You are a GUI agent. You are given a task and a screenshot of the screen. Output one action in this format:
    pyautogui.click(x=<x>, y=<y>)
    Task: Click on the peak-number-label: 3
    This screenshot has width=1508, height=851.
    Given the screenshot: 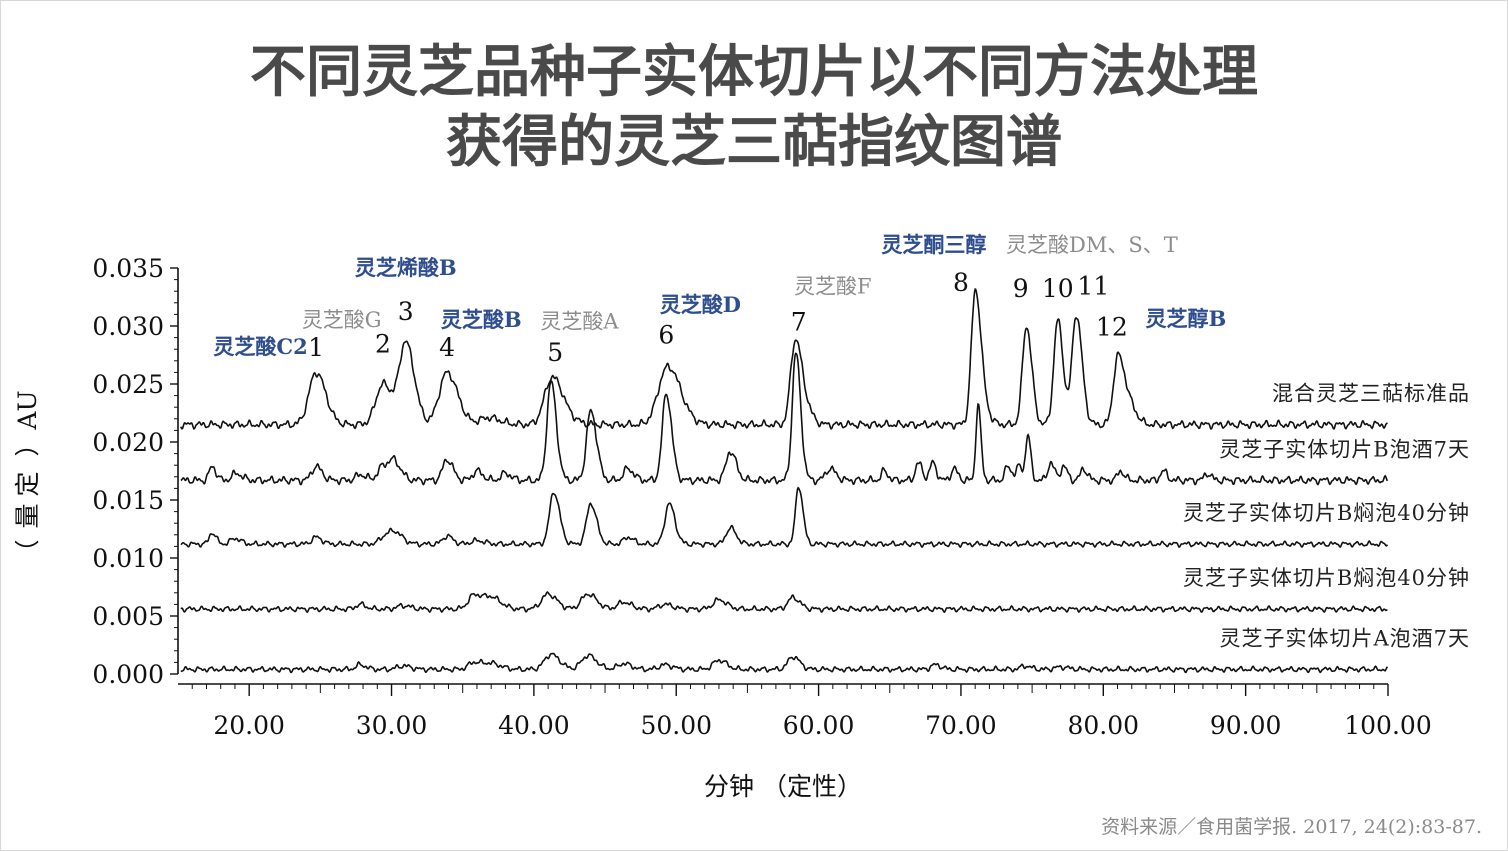 What is the action you would take?
    pyautogui.click(x=406, y=311)
    